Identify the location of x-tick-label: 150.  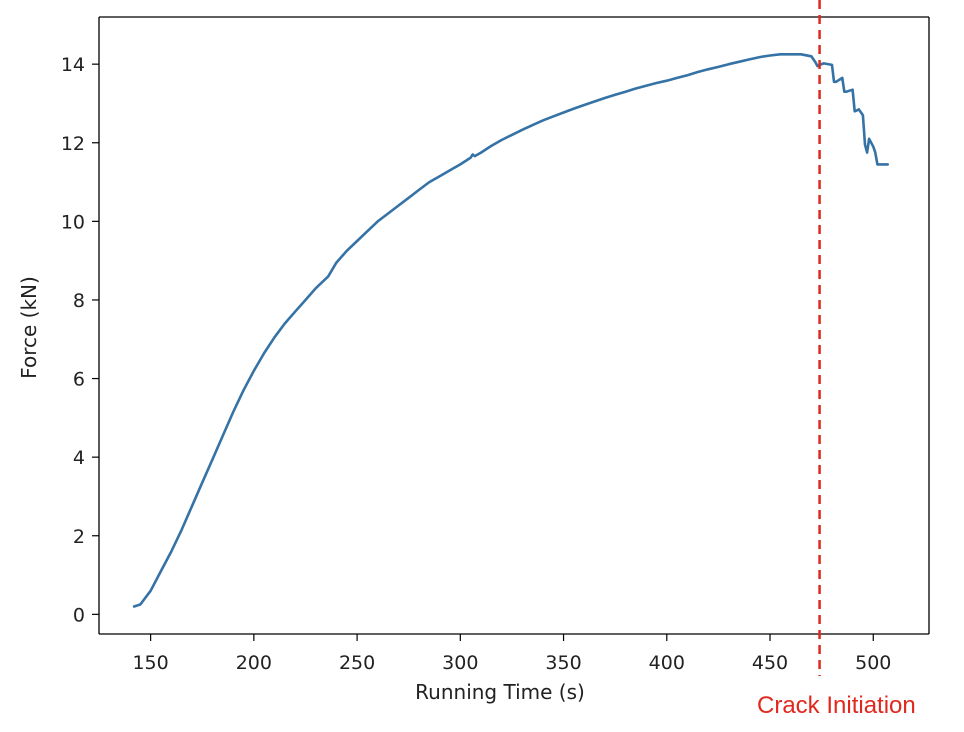
(150, 663).